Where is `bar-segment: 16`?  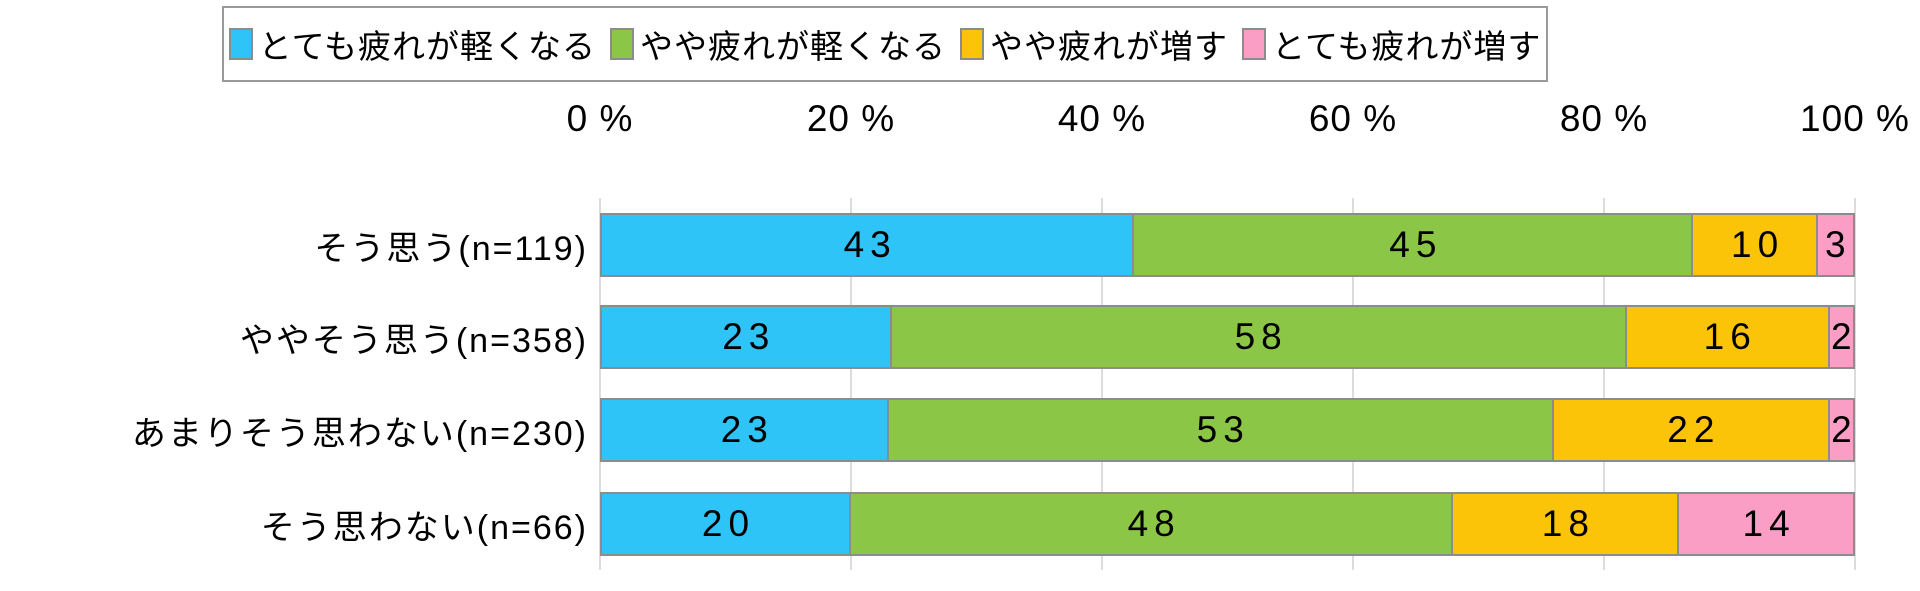 bar-segment: 16 is located at coordinates (1728, 337).